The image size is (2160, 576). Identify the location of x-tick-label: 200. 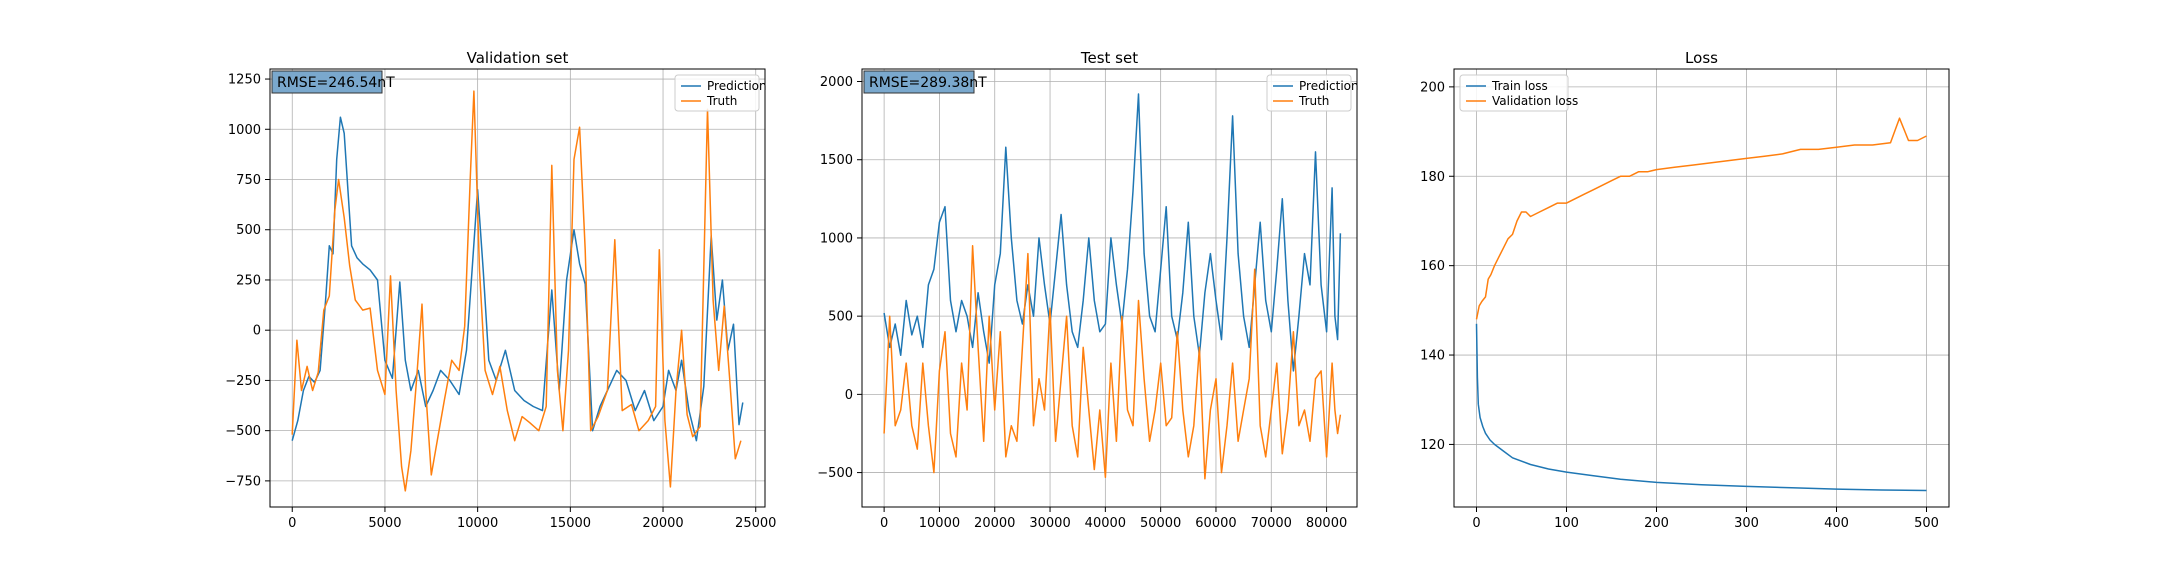
(1656, 523).